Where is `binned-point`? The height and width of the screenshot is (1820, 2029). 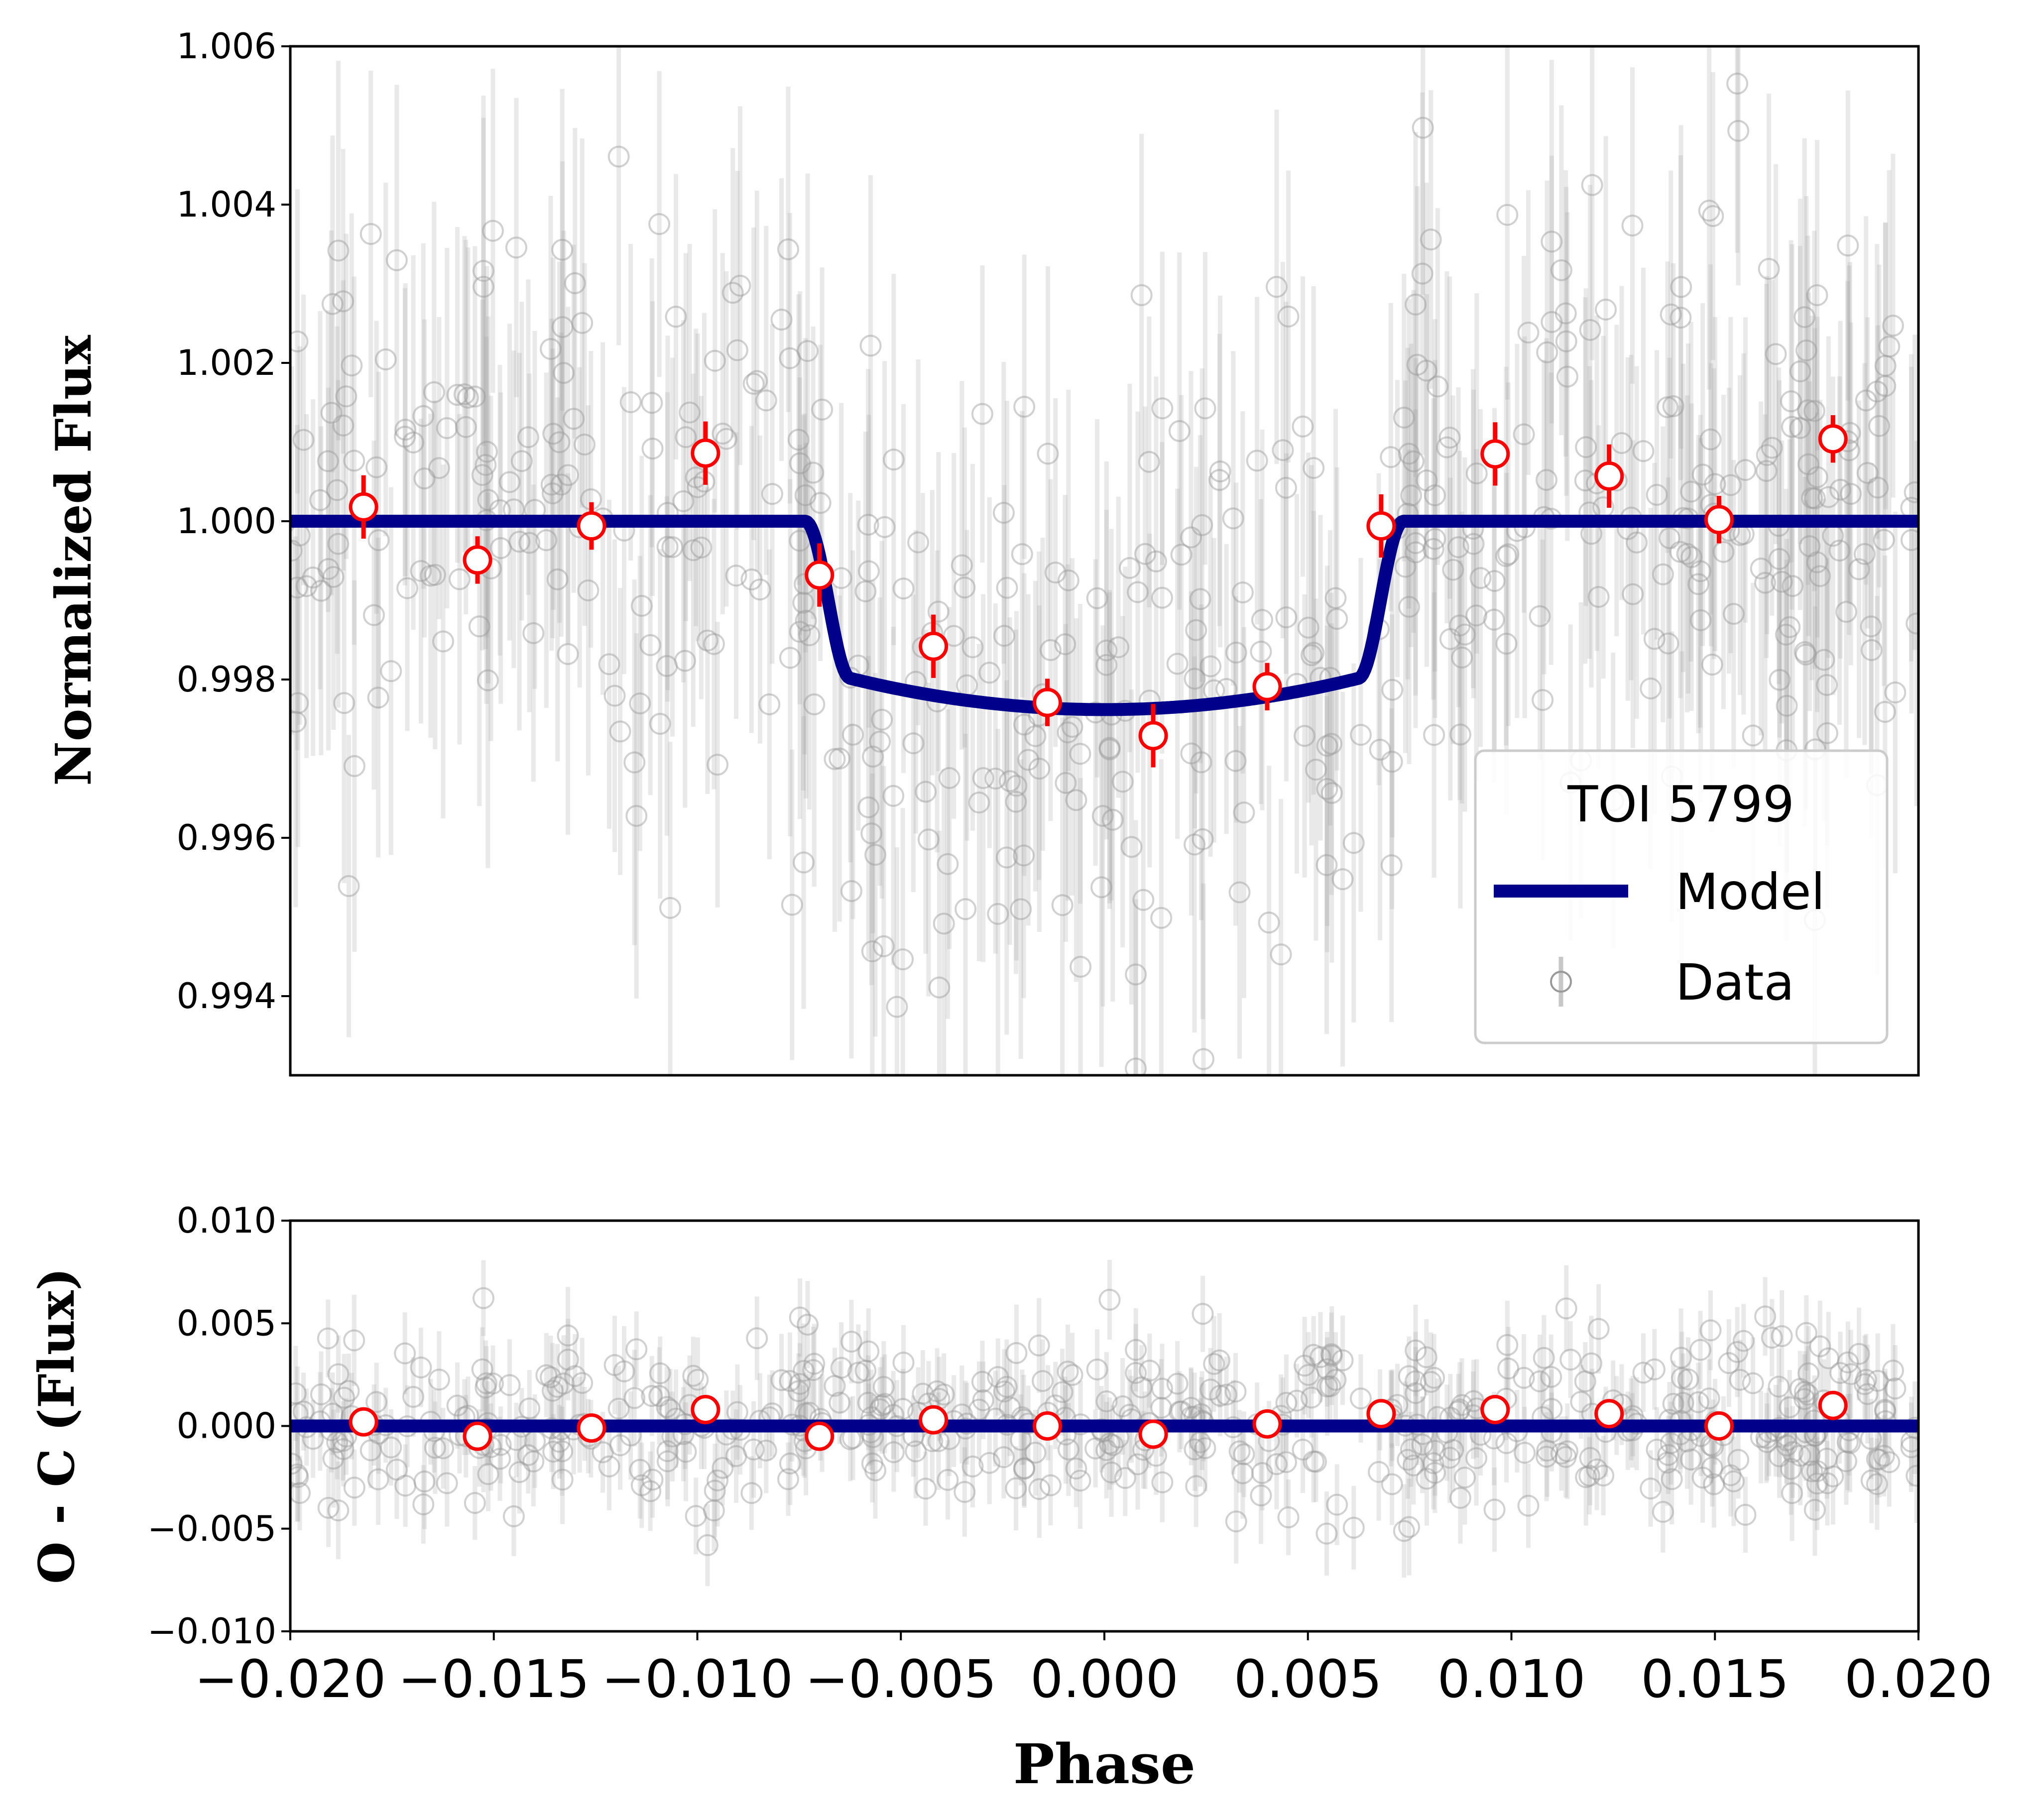 binned-point is located at coordinates (477, 560).